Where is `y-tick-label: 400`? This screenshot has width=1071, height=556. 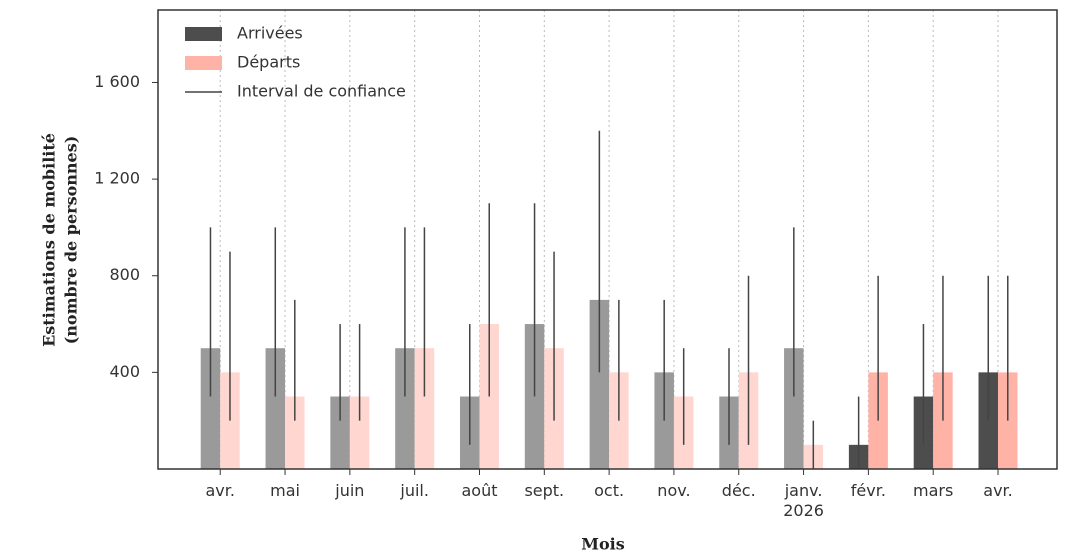 y-tick-label: 400 is located at coordinates (124, 371).